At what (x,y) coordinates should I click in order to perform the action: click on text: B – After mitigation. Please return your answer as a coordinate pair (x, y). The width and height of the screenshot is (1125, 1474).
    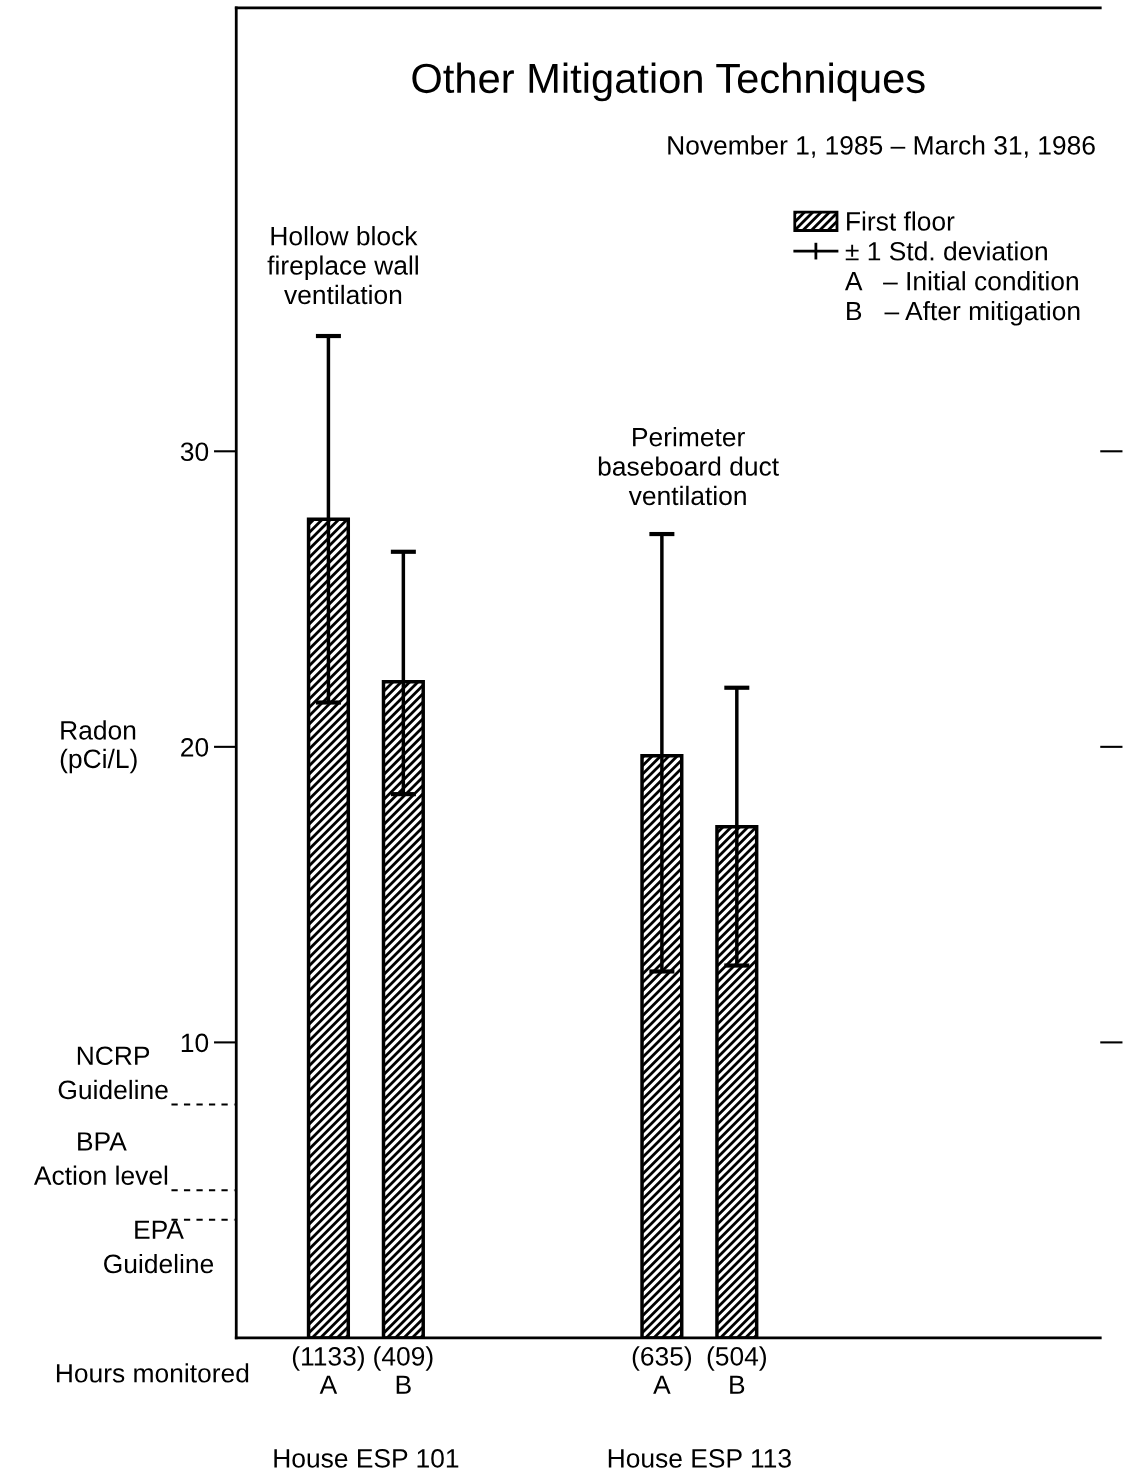
    Looking at the image, I should click on (963, 313).